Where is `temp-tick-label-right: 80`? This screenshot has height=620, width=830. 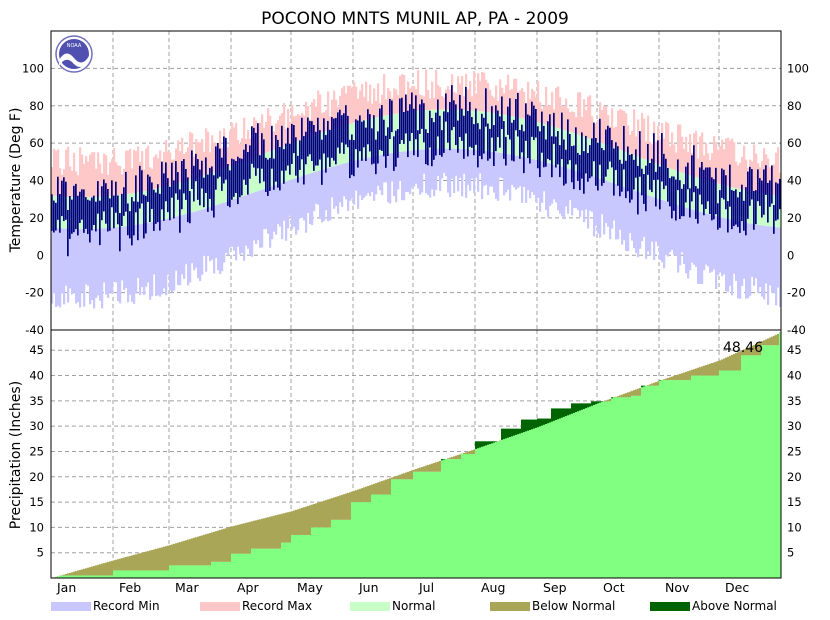
temp-tick-label-right: 80 is located at coordinates (794, 106).